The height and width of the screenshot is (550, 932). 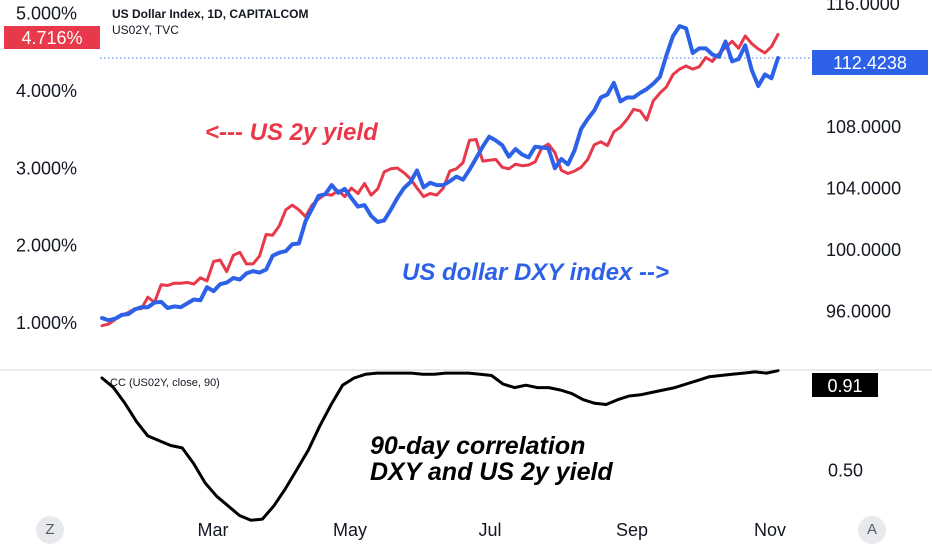 I want to click on right-axis-tick-1: 100.0000, so click(x=863, y=250).